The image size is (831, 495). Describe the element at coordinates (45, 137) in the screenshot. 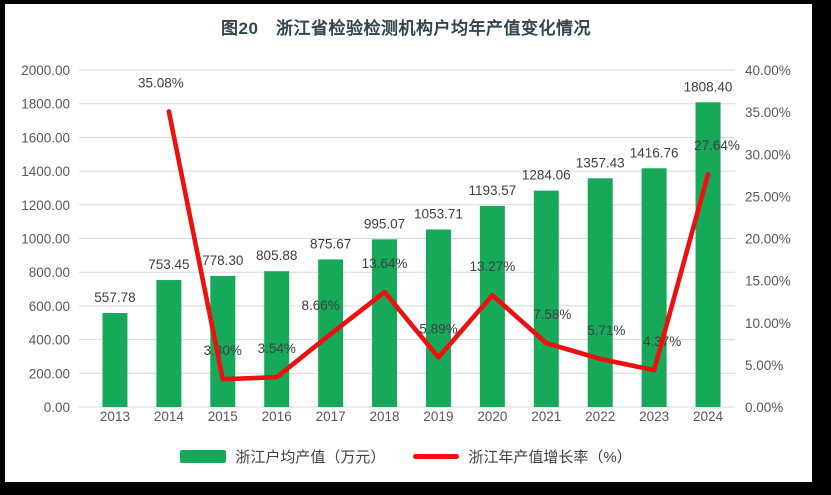

I see `left-axis-tick-label: 1600.00` at that location.